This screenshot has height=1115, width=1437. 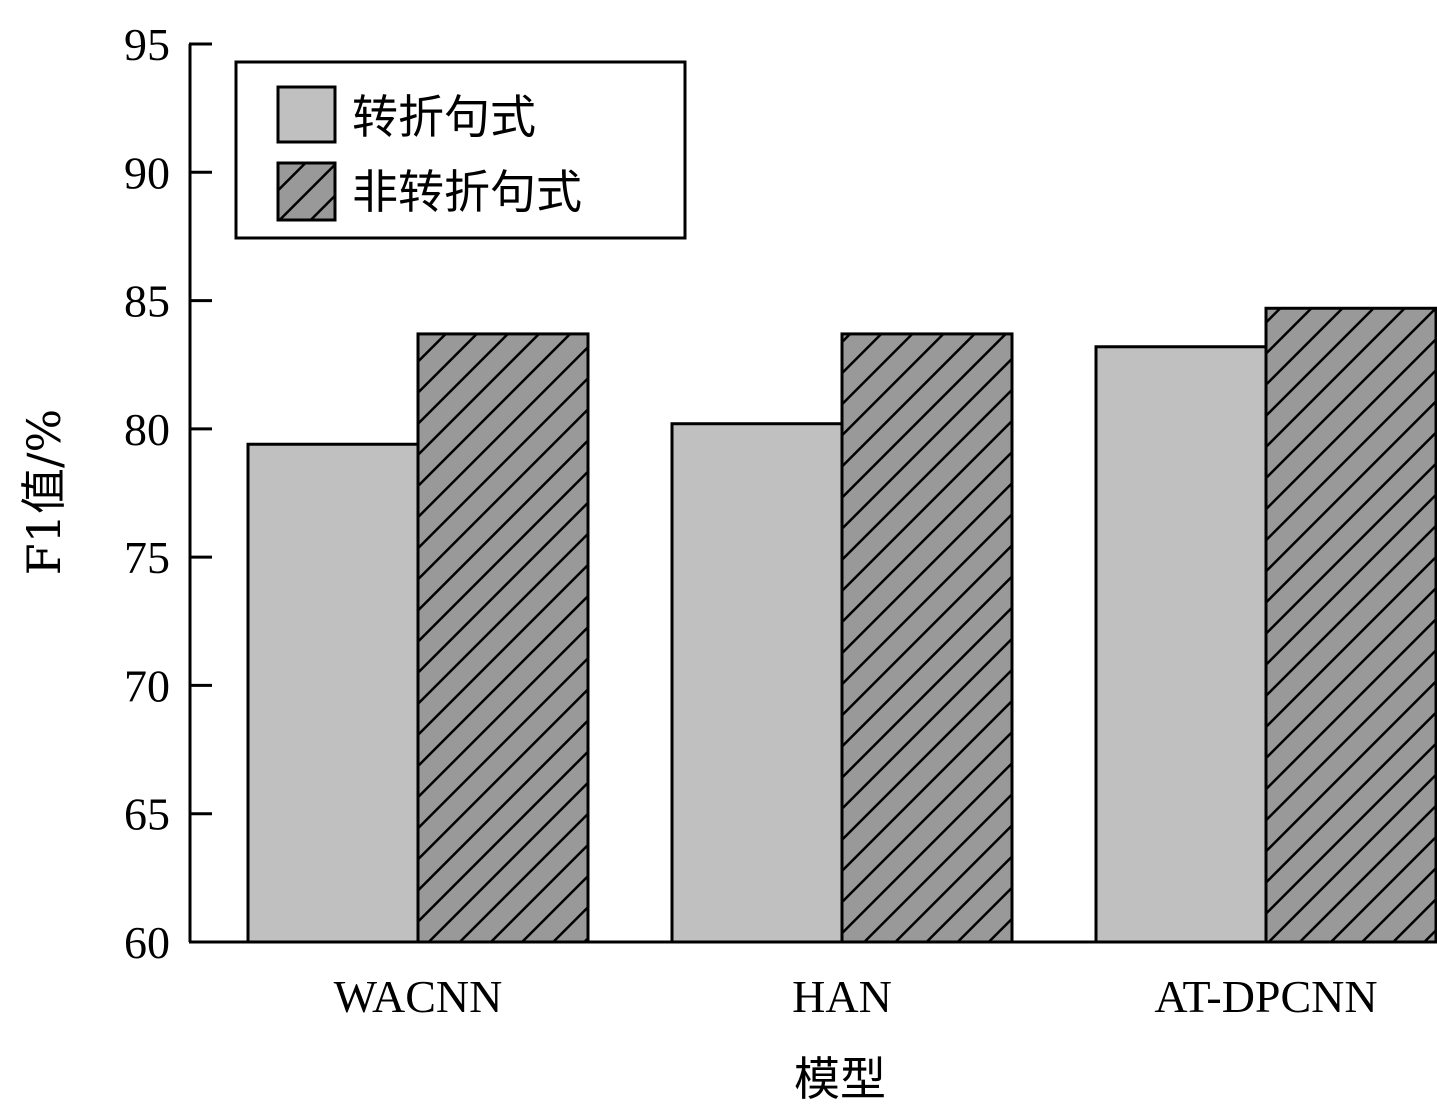 What do you see at coordinates (1181, 644) in the screenshot?
I see `bar-series-1-at-dpcnn` at bounding box center [1181, 644].